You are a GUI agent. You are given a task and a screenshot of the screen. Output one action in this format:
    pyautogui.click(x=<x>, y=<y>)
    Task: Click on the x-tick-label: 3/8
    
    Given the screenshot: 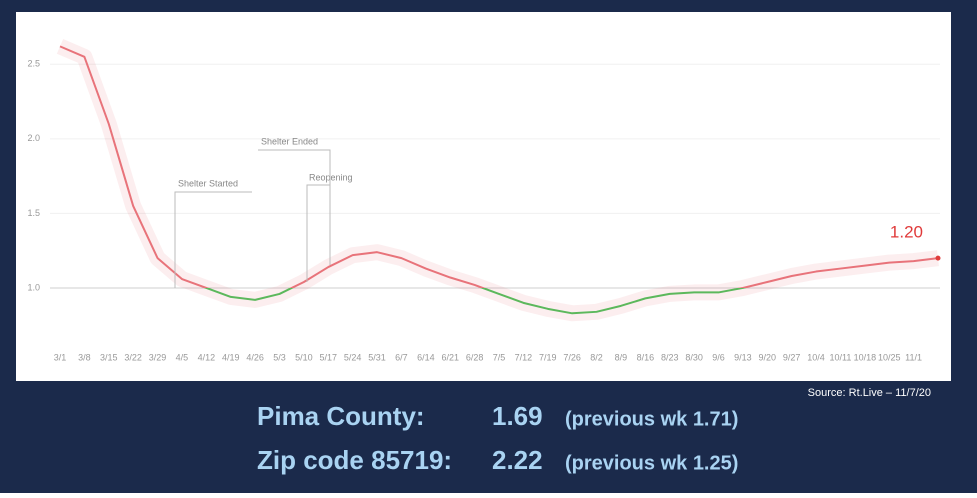 What is the action you would take?
    pyautogui.click(x=84, y=357)
    